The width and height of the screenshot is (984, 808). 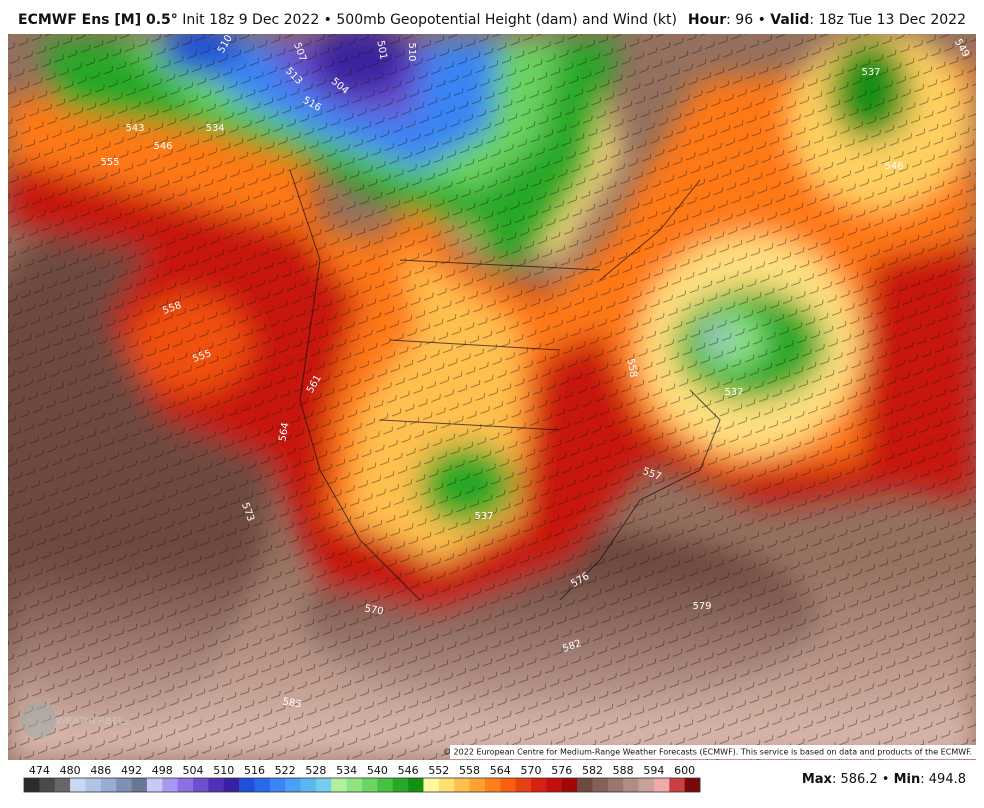 I want to click on header-right: Hour: 96 • Valid: 18z Tue 13 Dec 2022, so click(x=827, y=20).